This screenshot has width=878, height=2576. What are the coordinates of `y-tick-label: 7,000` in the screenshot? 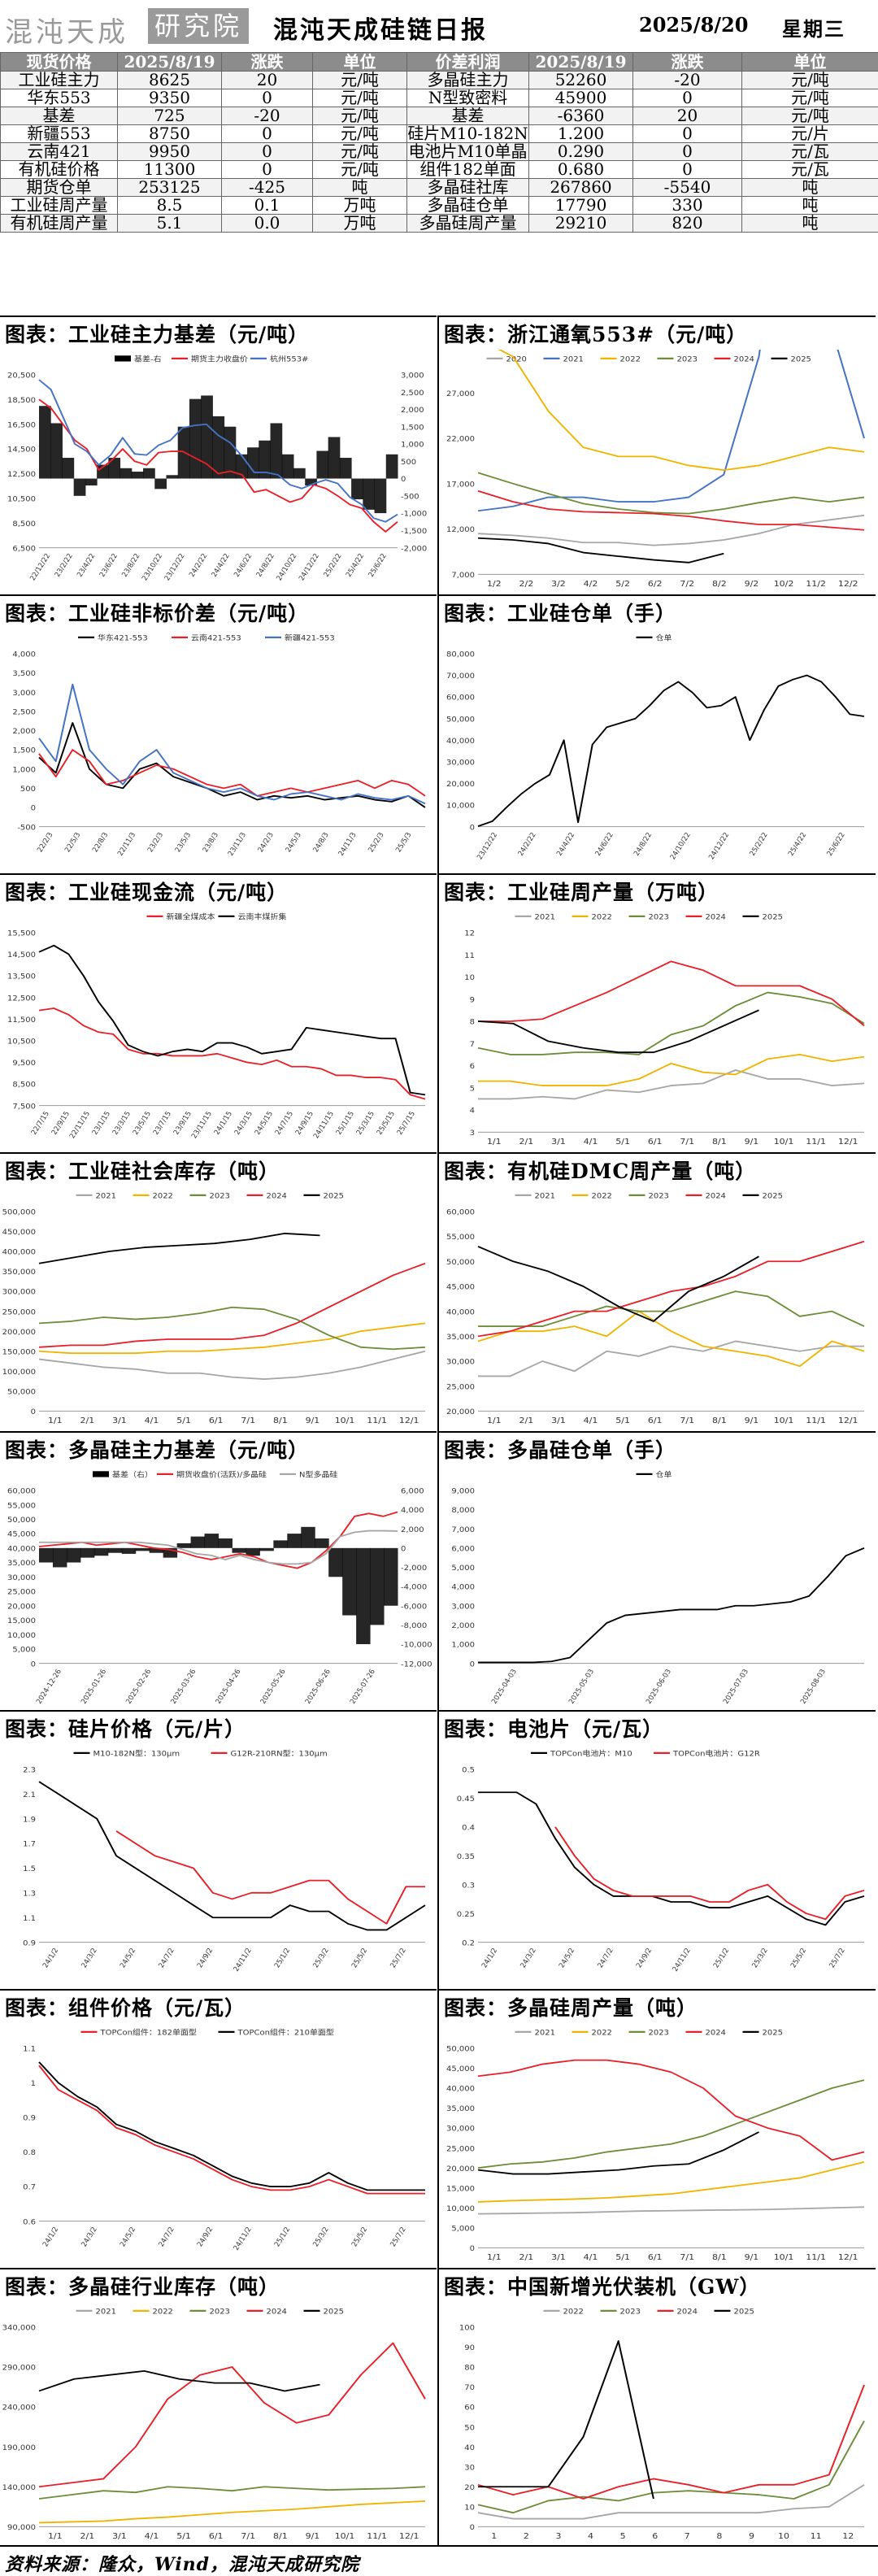 It's located at (463, 1530).